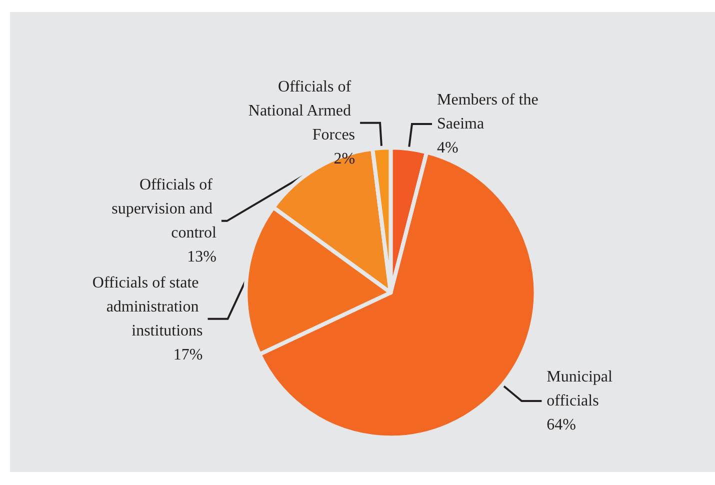 The width and height of the screenshot is (715, 485). Describe the element at coordinates (581, 389) in the screenshot. I see `slice-label: Municipal officials` at that location.